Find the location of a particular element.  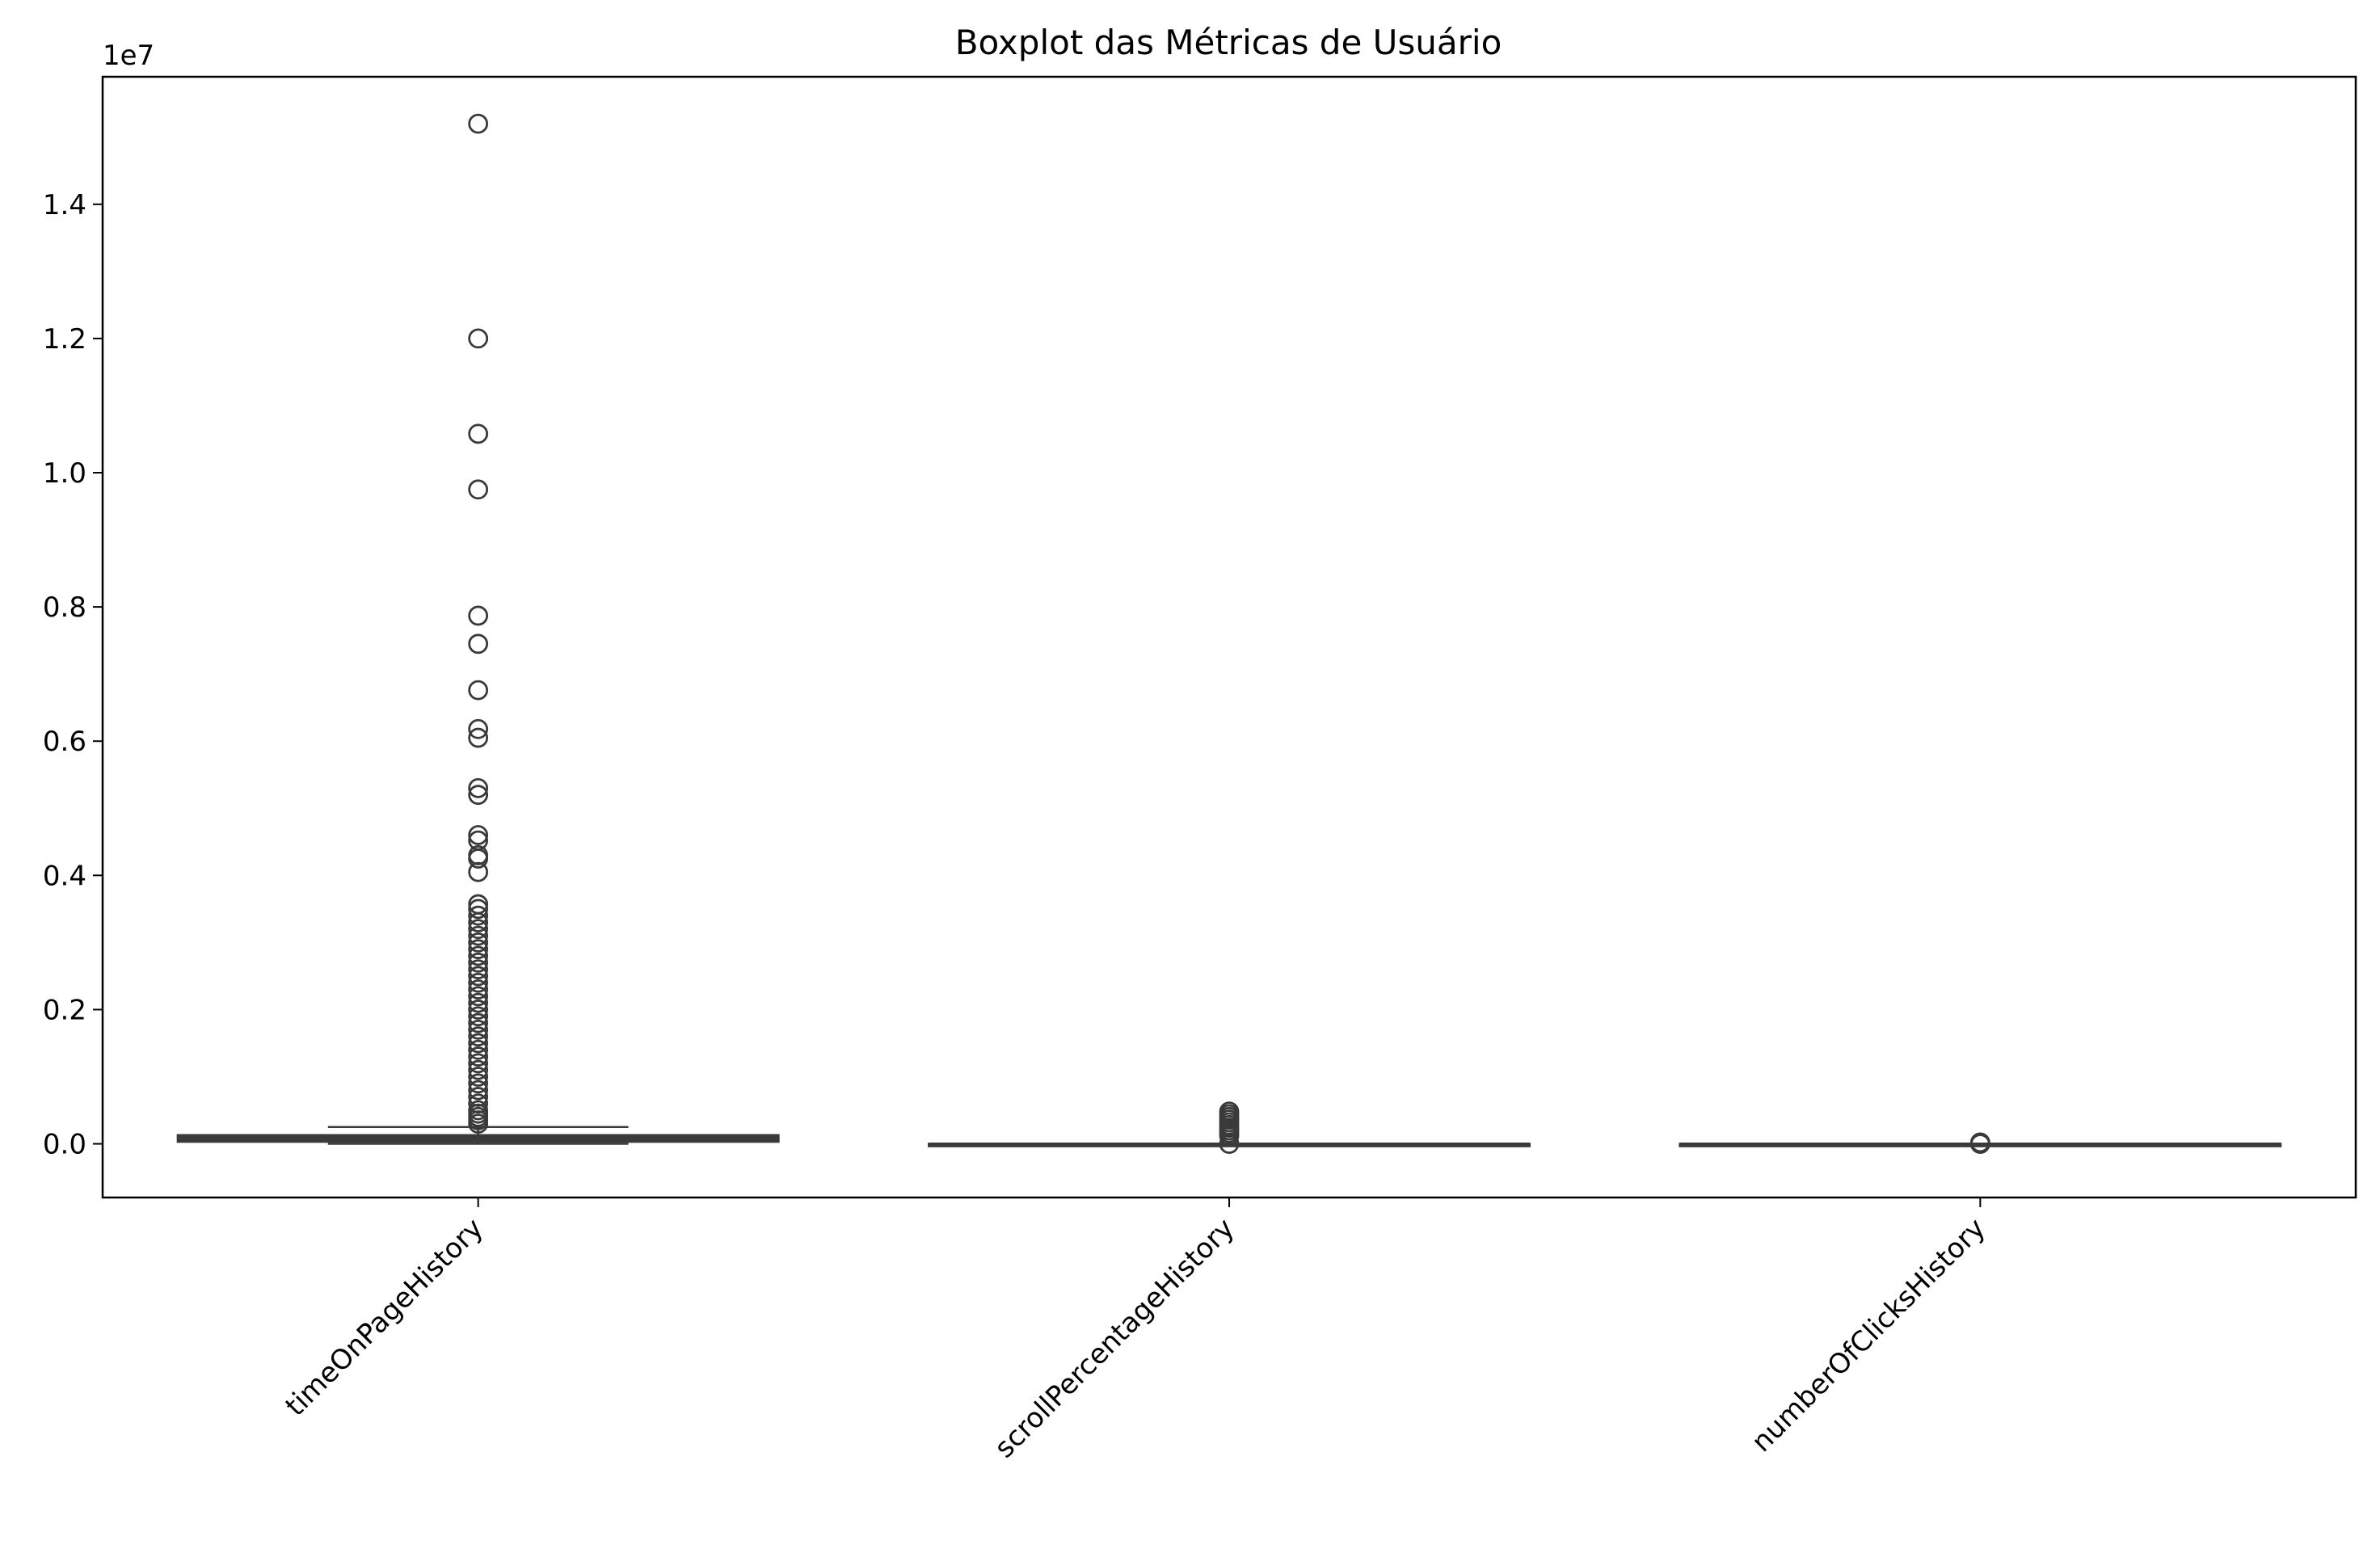

box-group-numberOfClicksHistory is located at coordinates (1980, 1143).